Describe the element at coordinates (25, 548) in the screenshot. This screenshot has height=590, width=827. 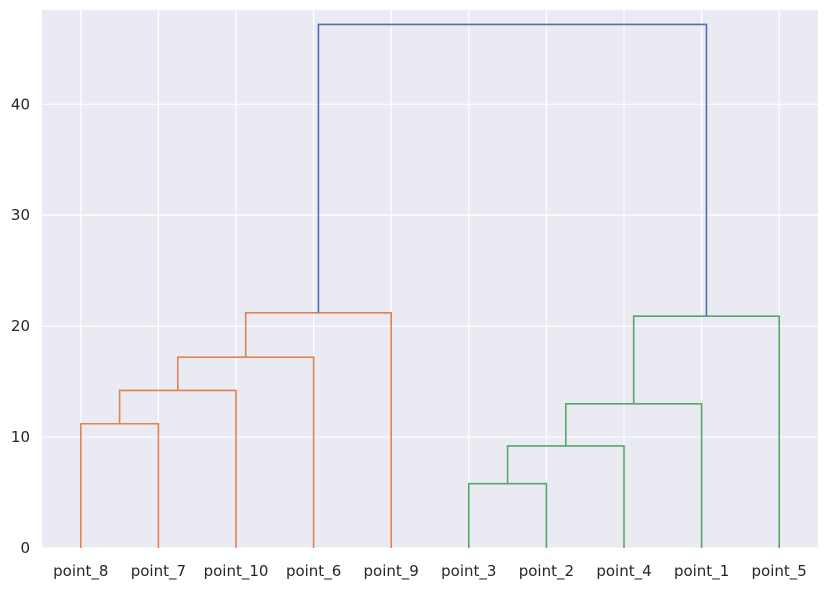
I see `y-tick-label: 0` at that location.